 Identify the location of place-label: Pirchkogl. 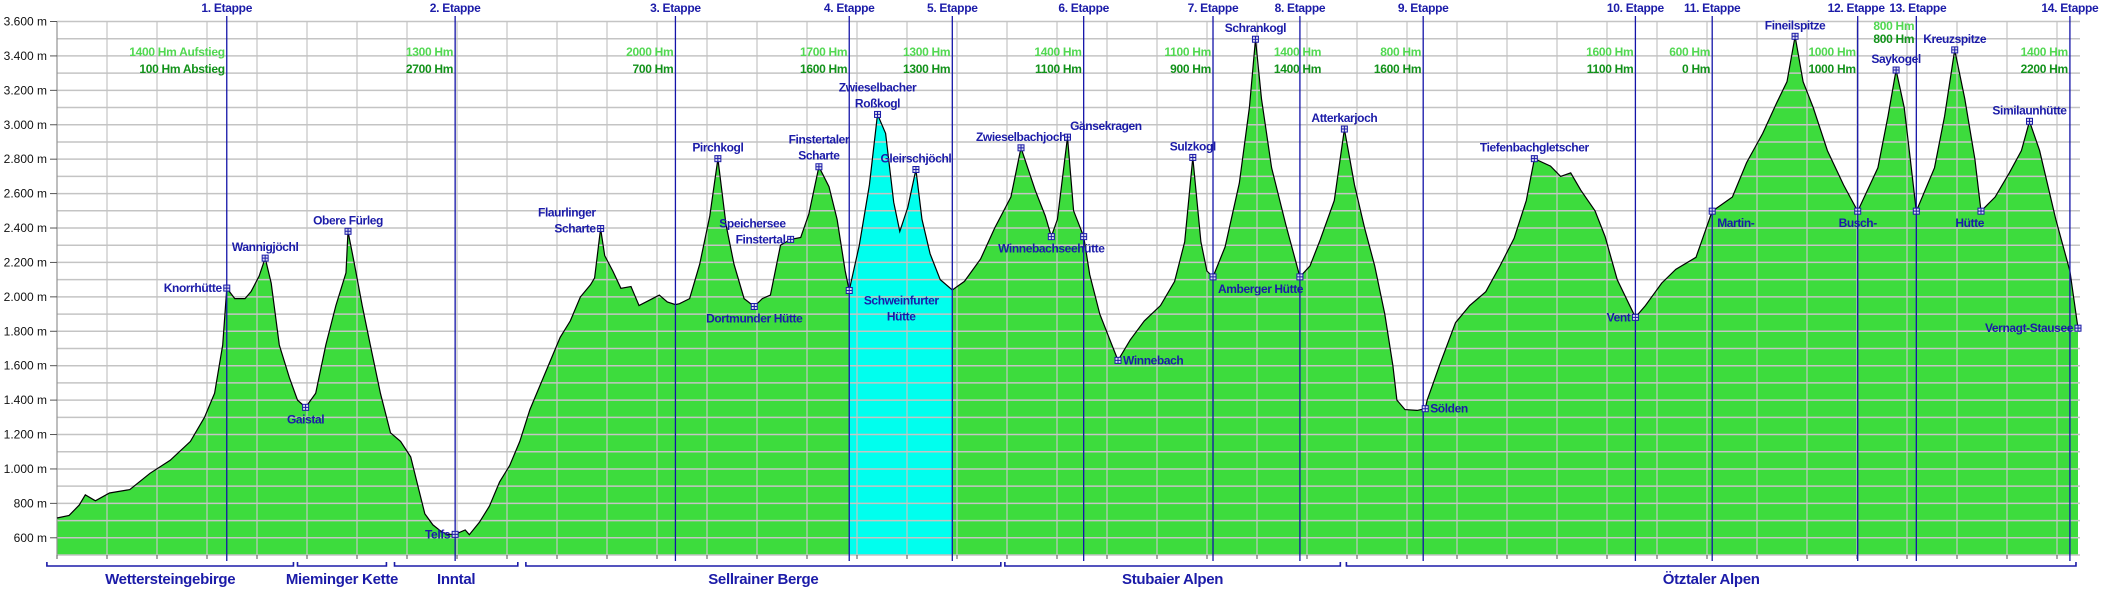
(717, 148).